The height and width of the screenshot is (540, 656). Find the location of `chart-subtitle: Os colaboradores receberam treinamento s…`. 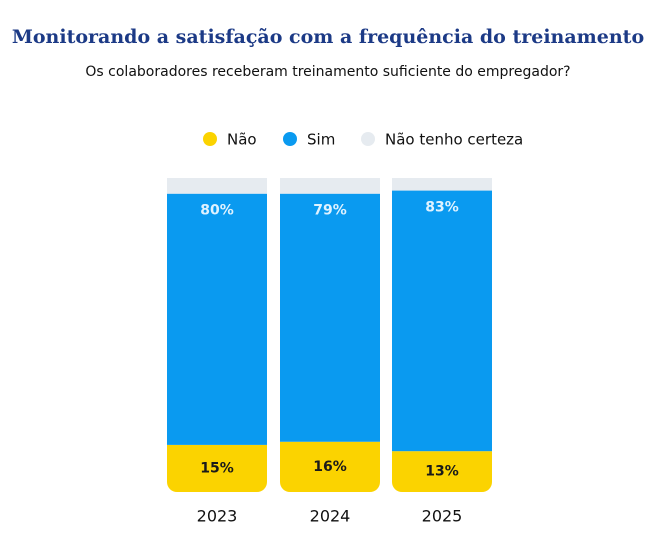

chart-subtitle: Os colaboradores receberam treinamento s… is located at coordinates (327, 72).